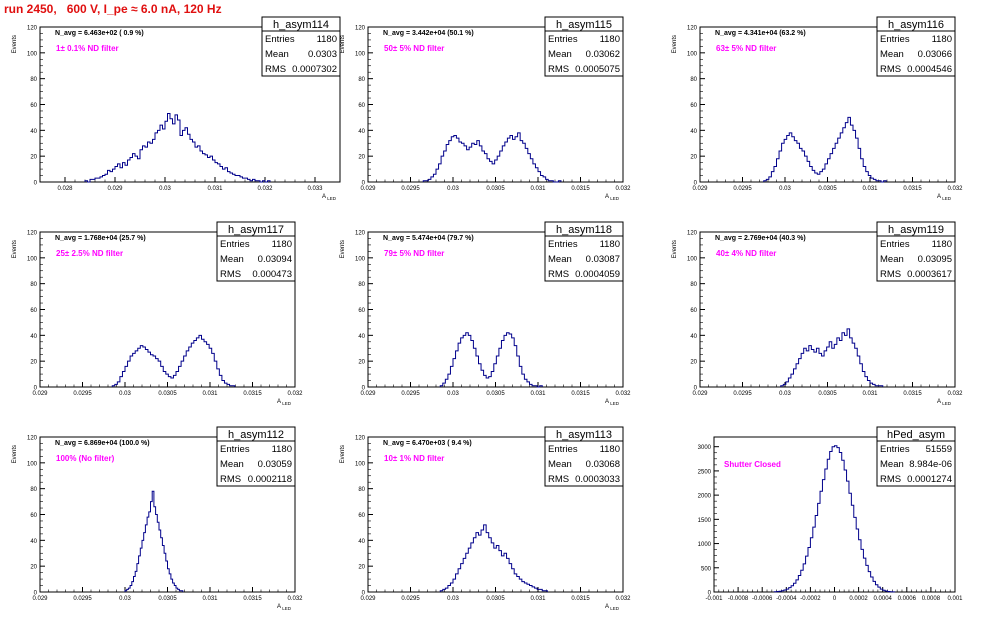 Image resolution: width=996 pixels, height=622 pixels. Describe the element at coordinates (270, 479) in the screenshot. I see `stats-rms-value: 0.0002118` at that location.